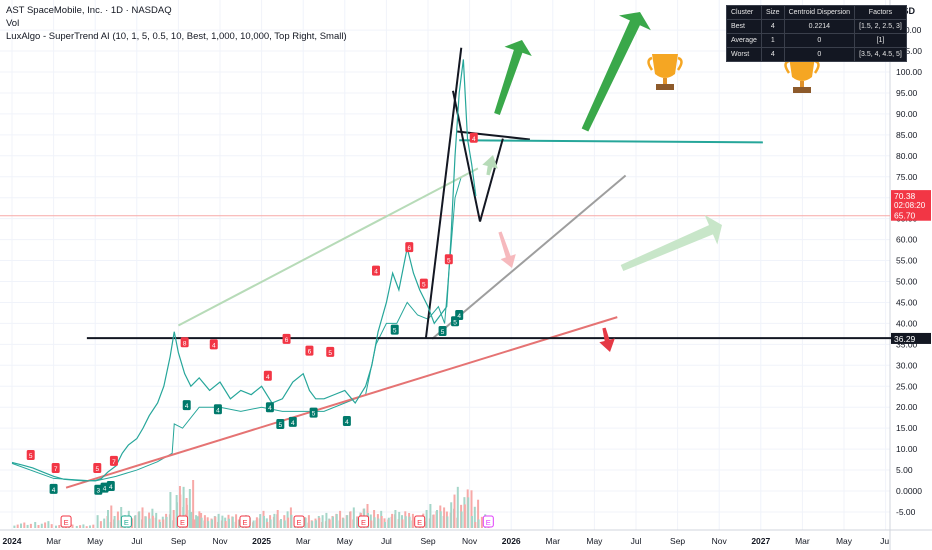 The height and width of the screenshot is (550, 932). Describe the element at coordinates (13, 23) in the screenshot. I see `volume-label: Vol` at that location.